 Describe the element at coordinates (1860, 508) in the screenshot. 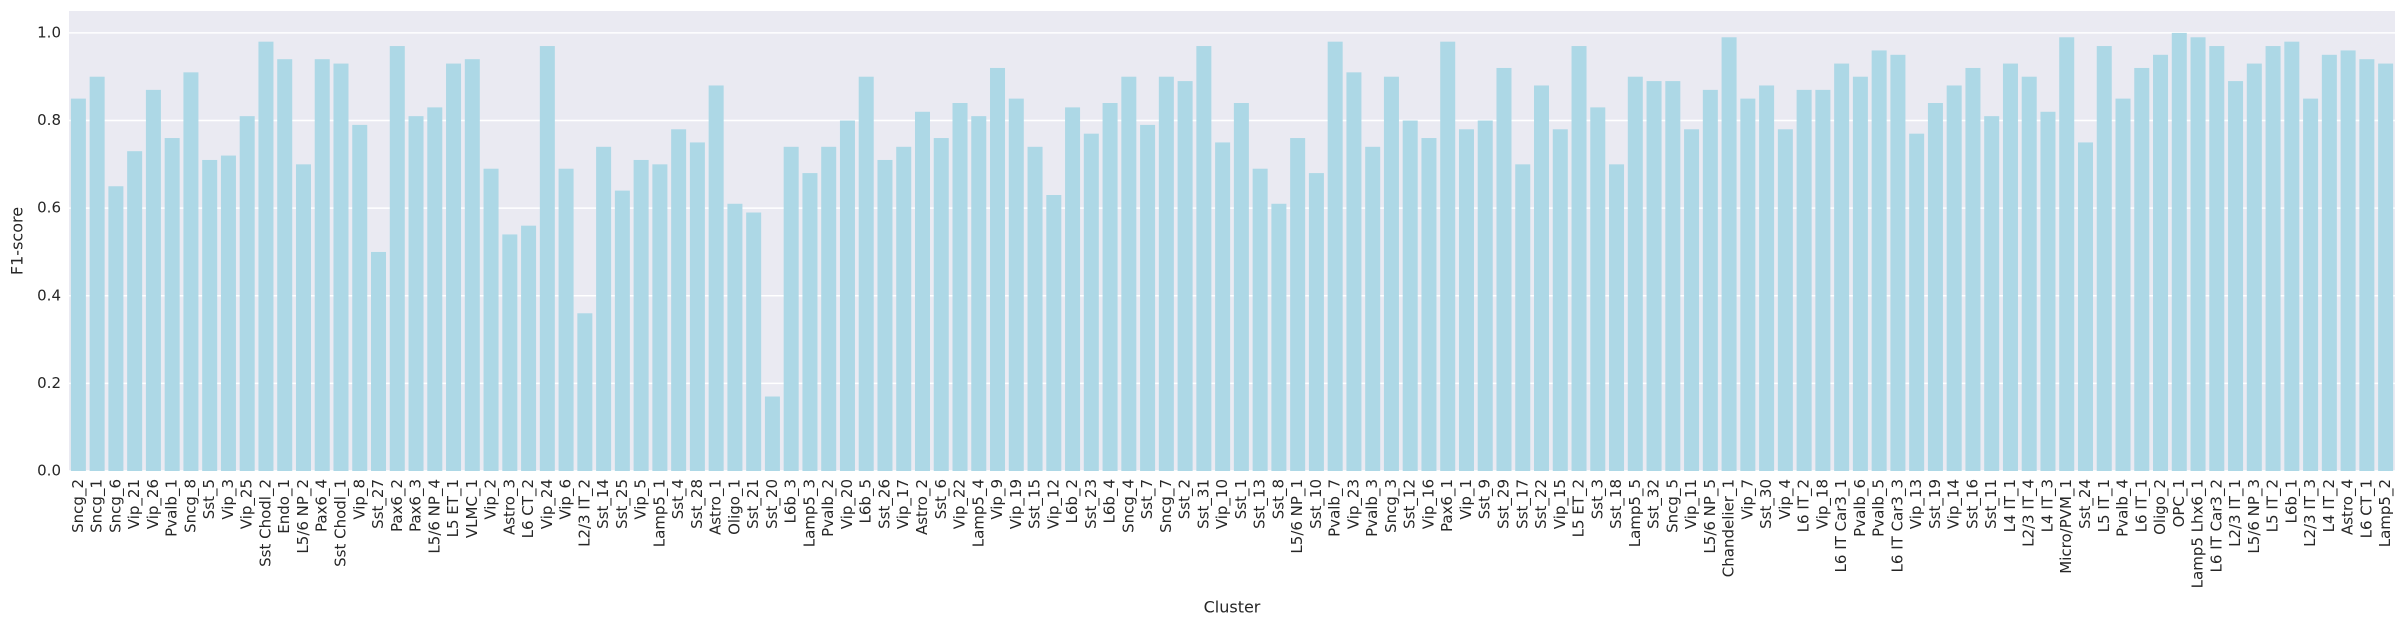

I see `x-tick-label: Pvalb_6` at that location.